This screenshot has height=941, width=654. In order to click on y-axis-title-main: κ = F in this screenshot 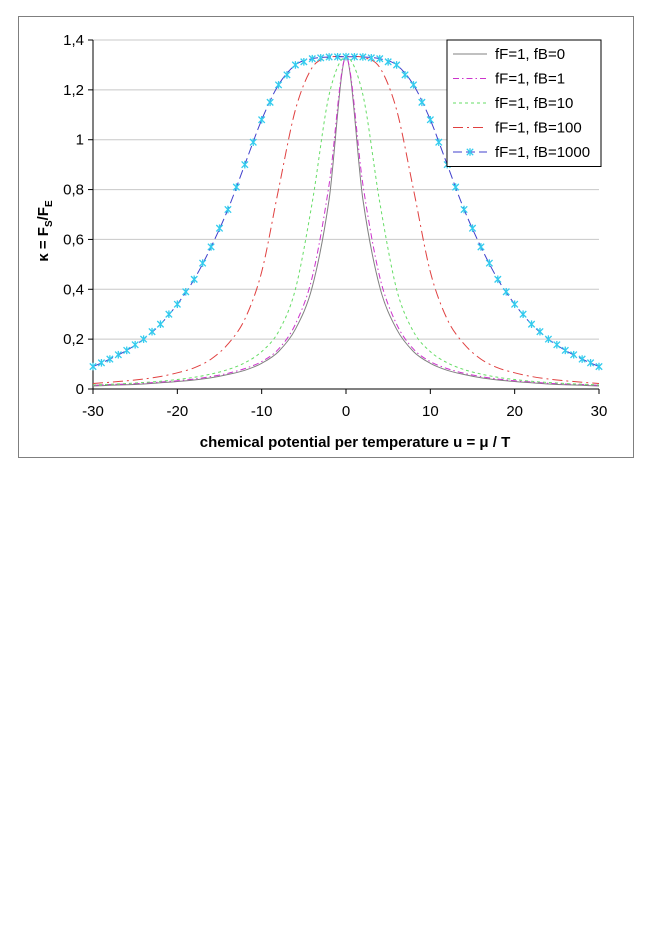, I will do `click(43, 244)`.